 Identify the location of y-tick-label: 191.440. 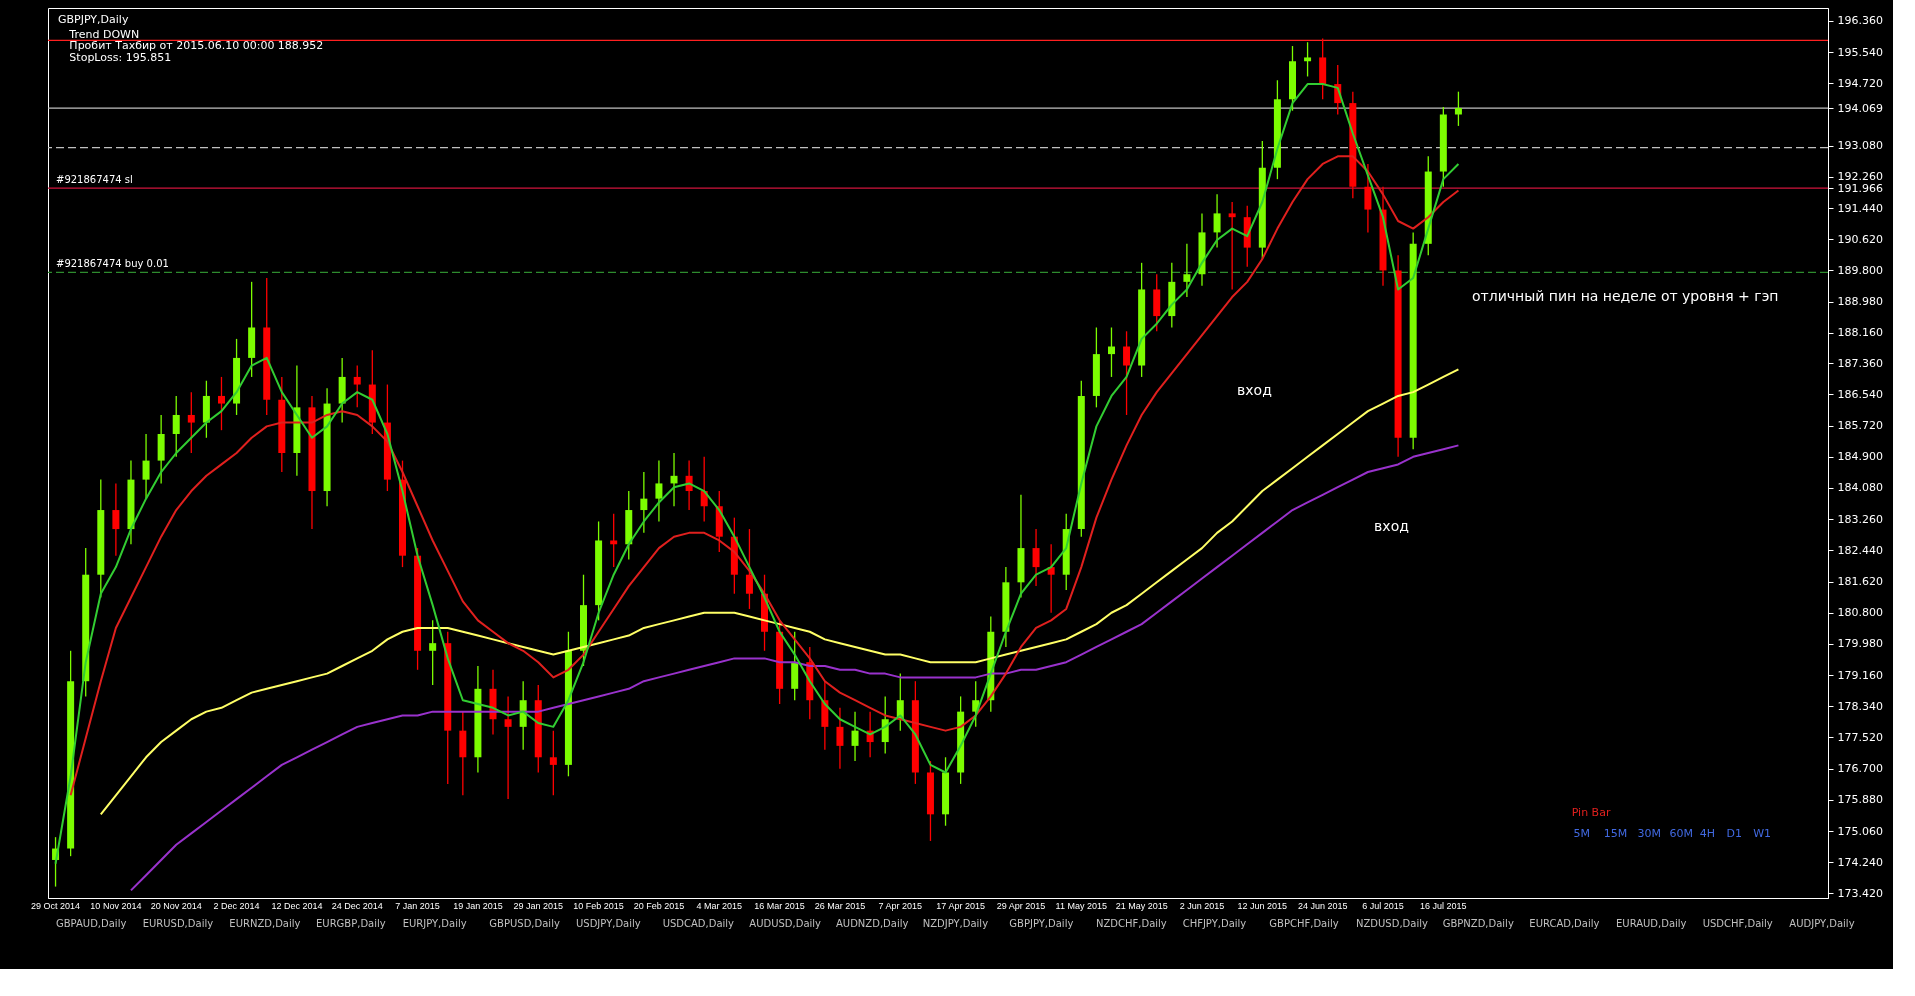
(1860, 208).